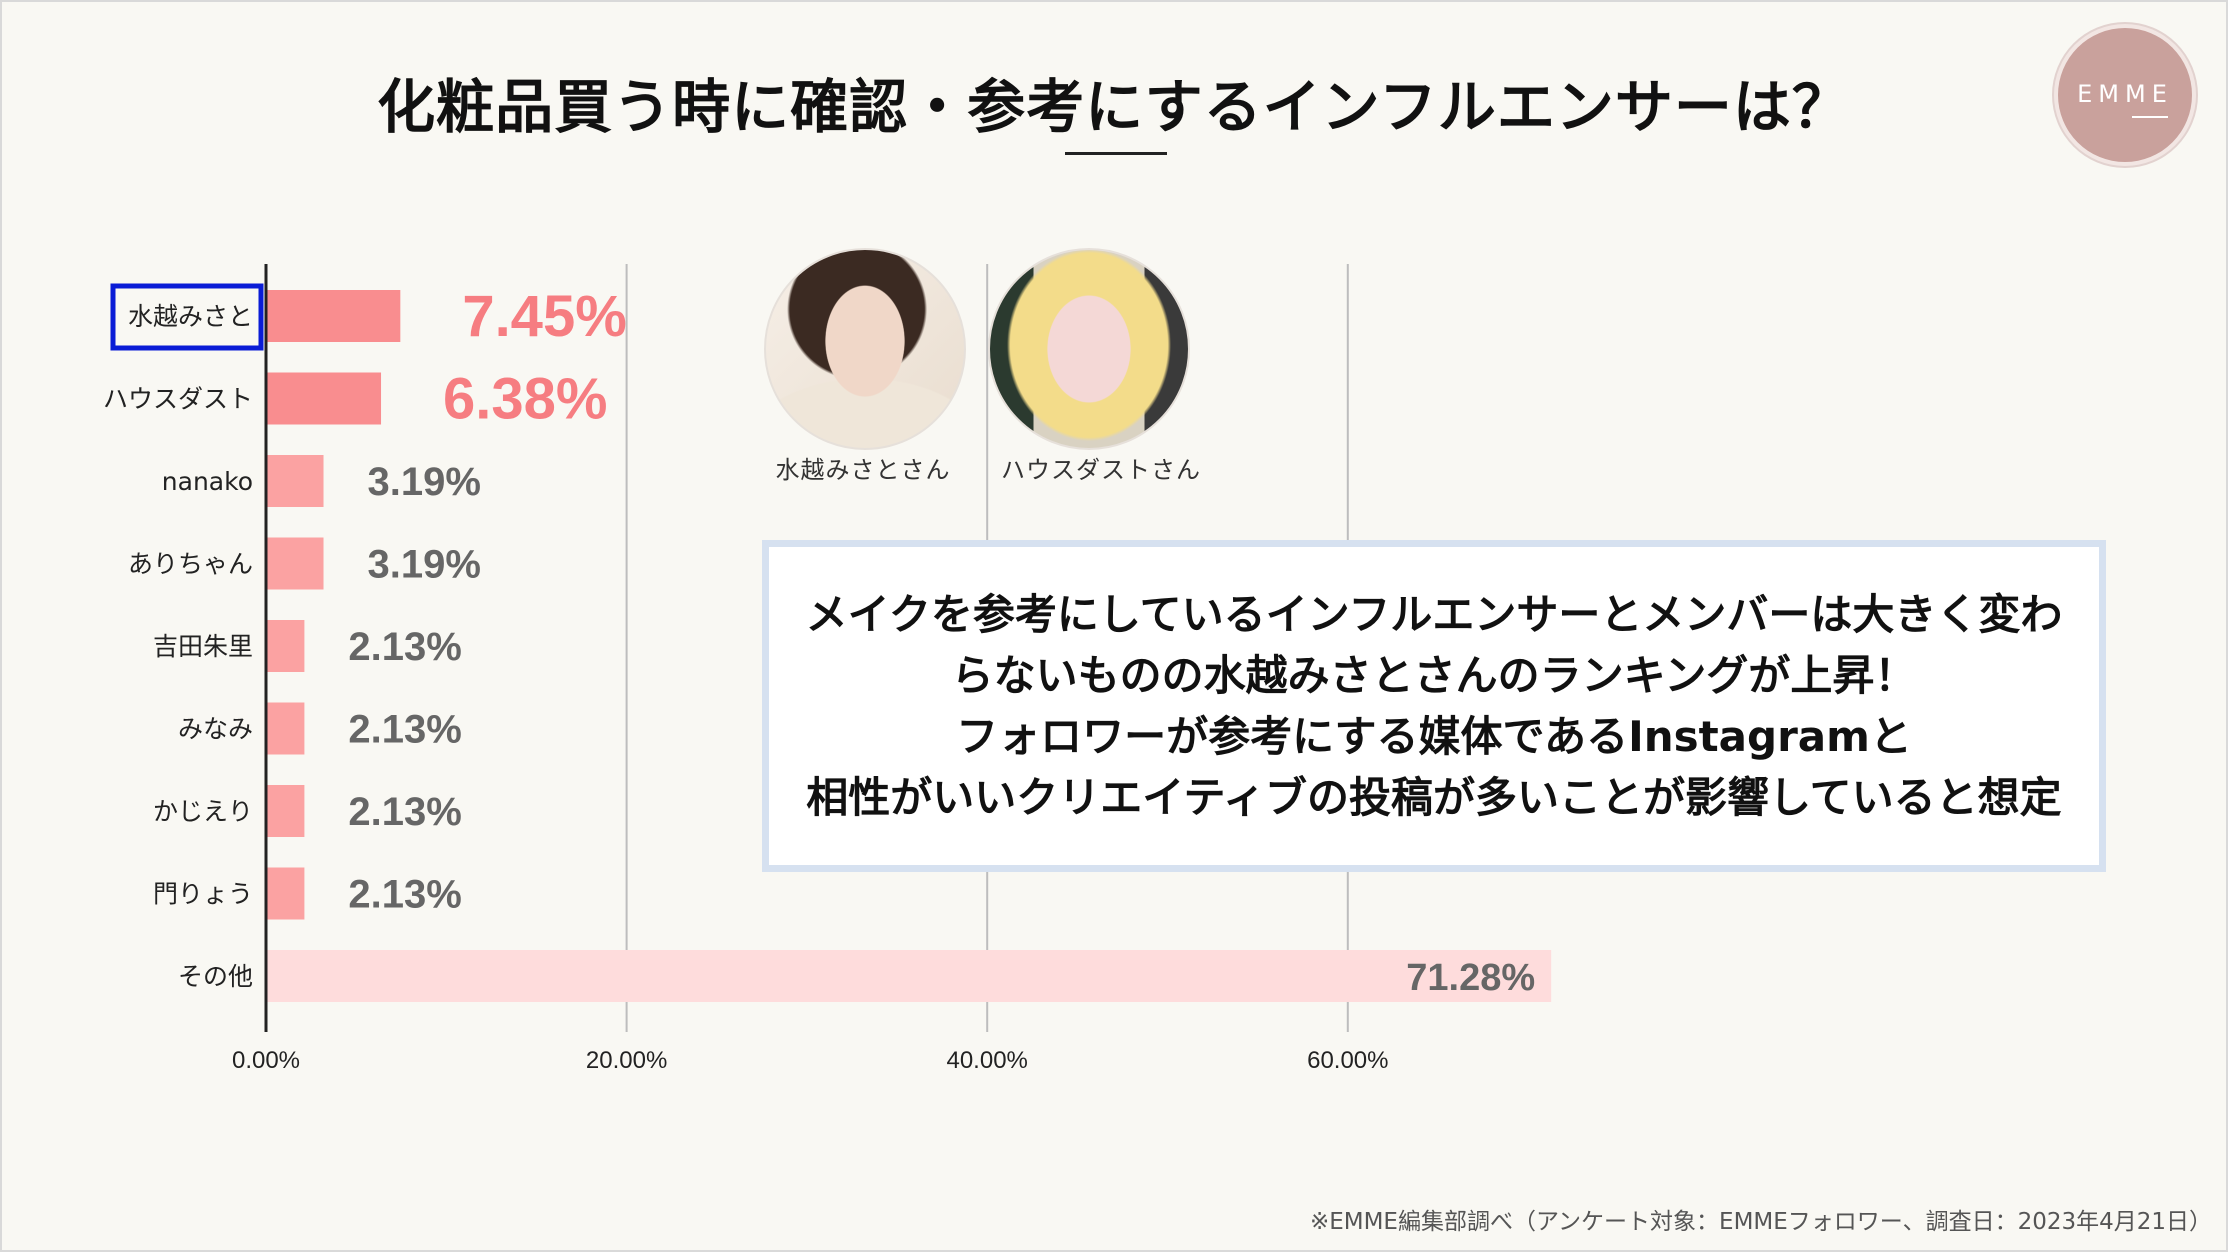  I want to click on callout-line: 相性がいいクリエイティブの投稿が多いことが影響していると想定, so click(1434, 797).